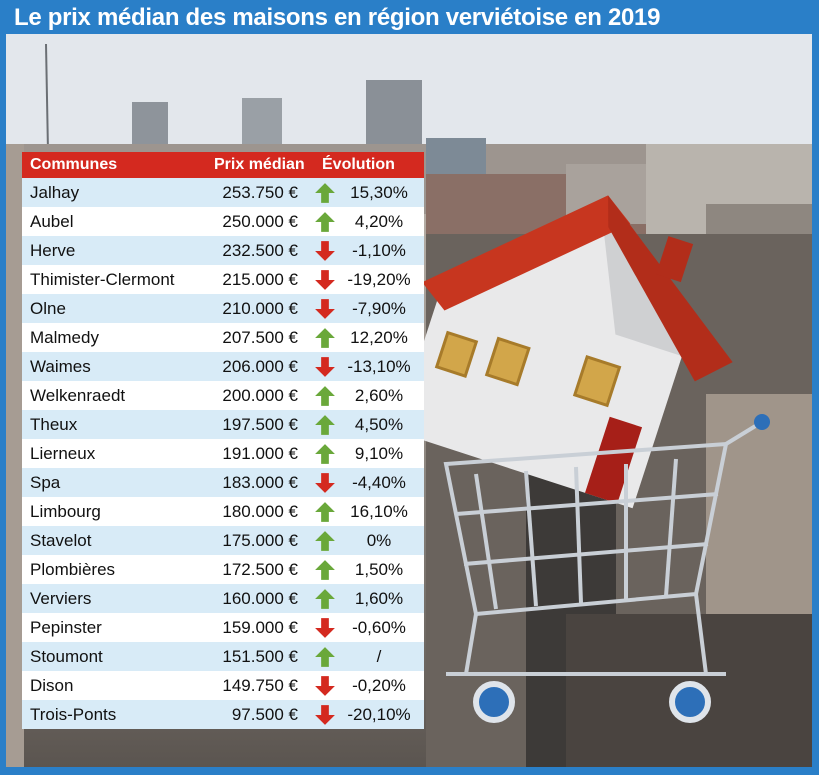 The height and width of the screenshot is (775, 819). What do you see at coordinates (102, 279) in the screenshot?
I see `cell-commune: Thimister-Clermont` at bounding box center [102, 279].